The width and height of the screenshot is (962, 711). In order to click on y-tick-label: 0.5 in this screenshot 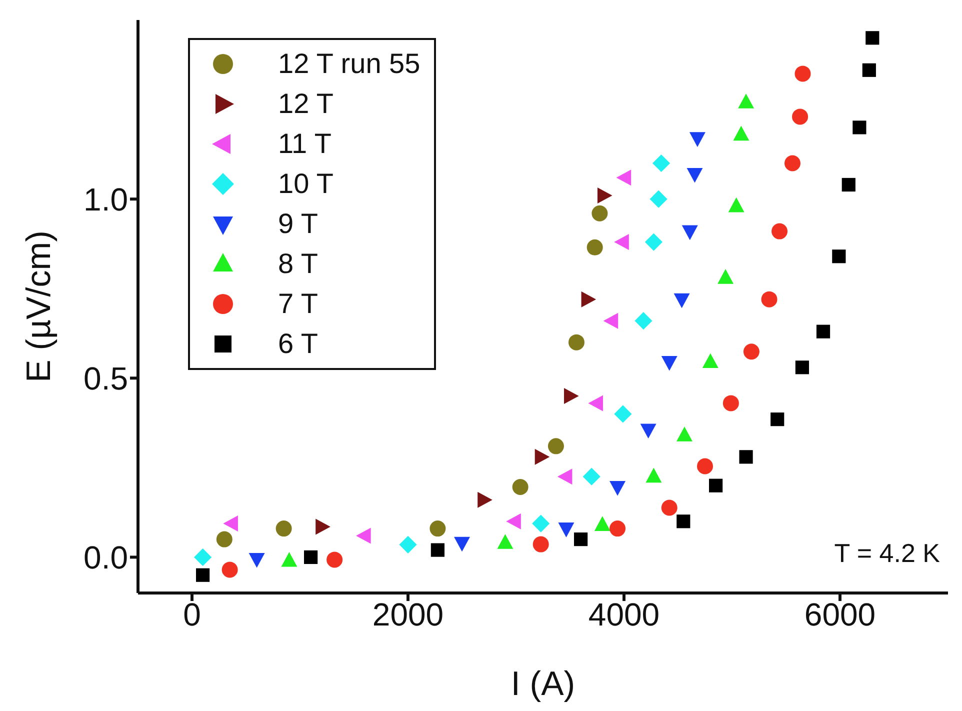, I will do `click(106, 378)`.